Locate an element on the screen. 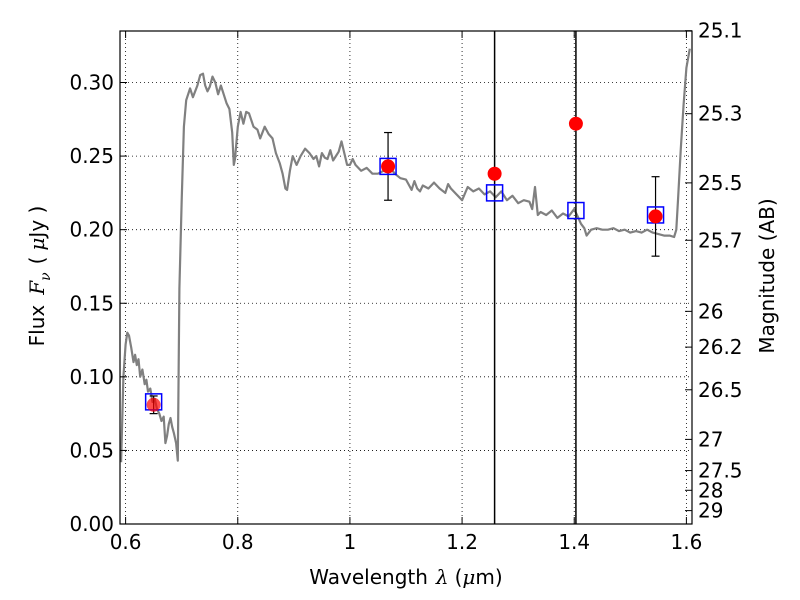 This screenshot has width=800, height=600. x-tick-label: 0.6 is located at coordinates (126, 542).